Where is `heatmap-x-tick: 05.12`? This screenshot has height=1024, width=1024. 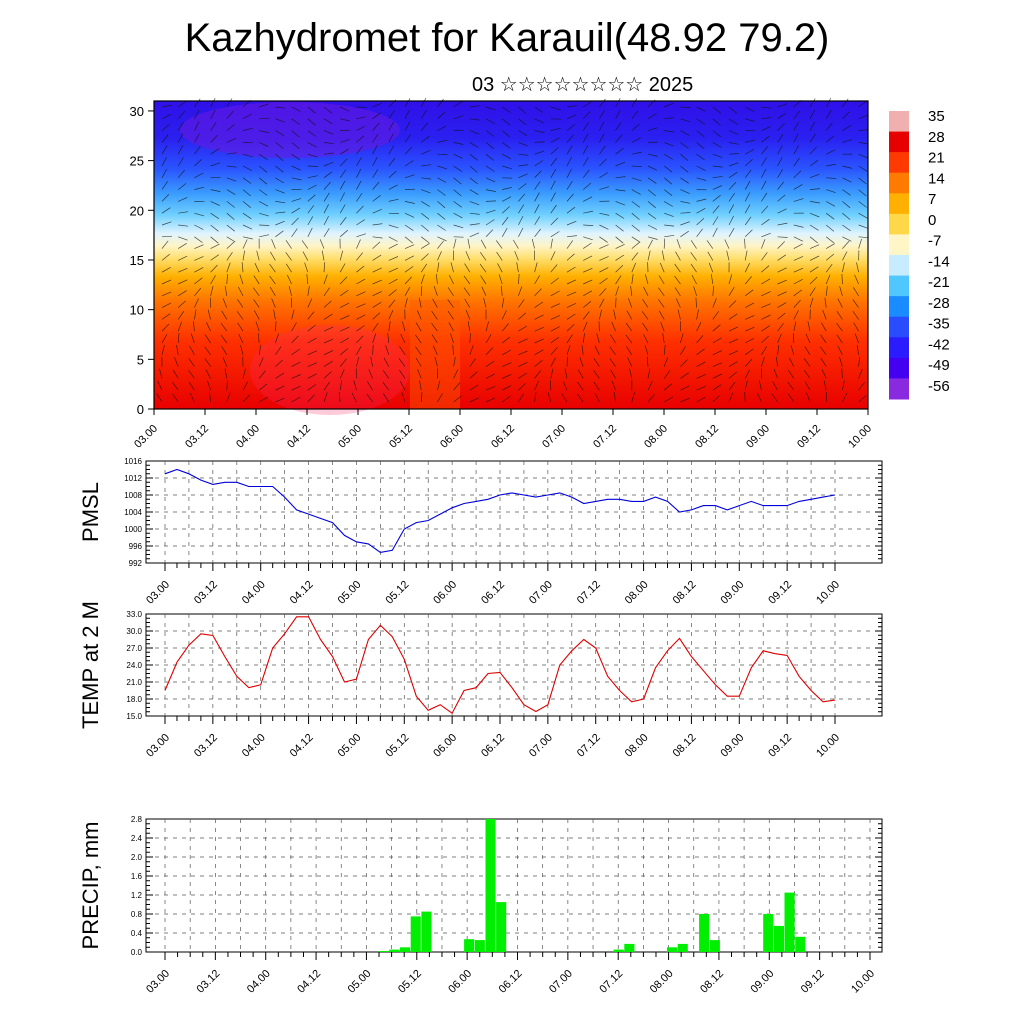
heatmap-x-tick: 05.12 is located at coordinates (401, 437).